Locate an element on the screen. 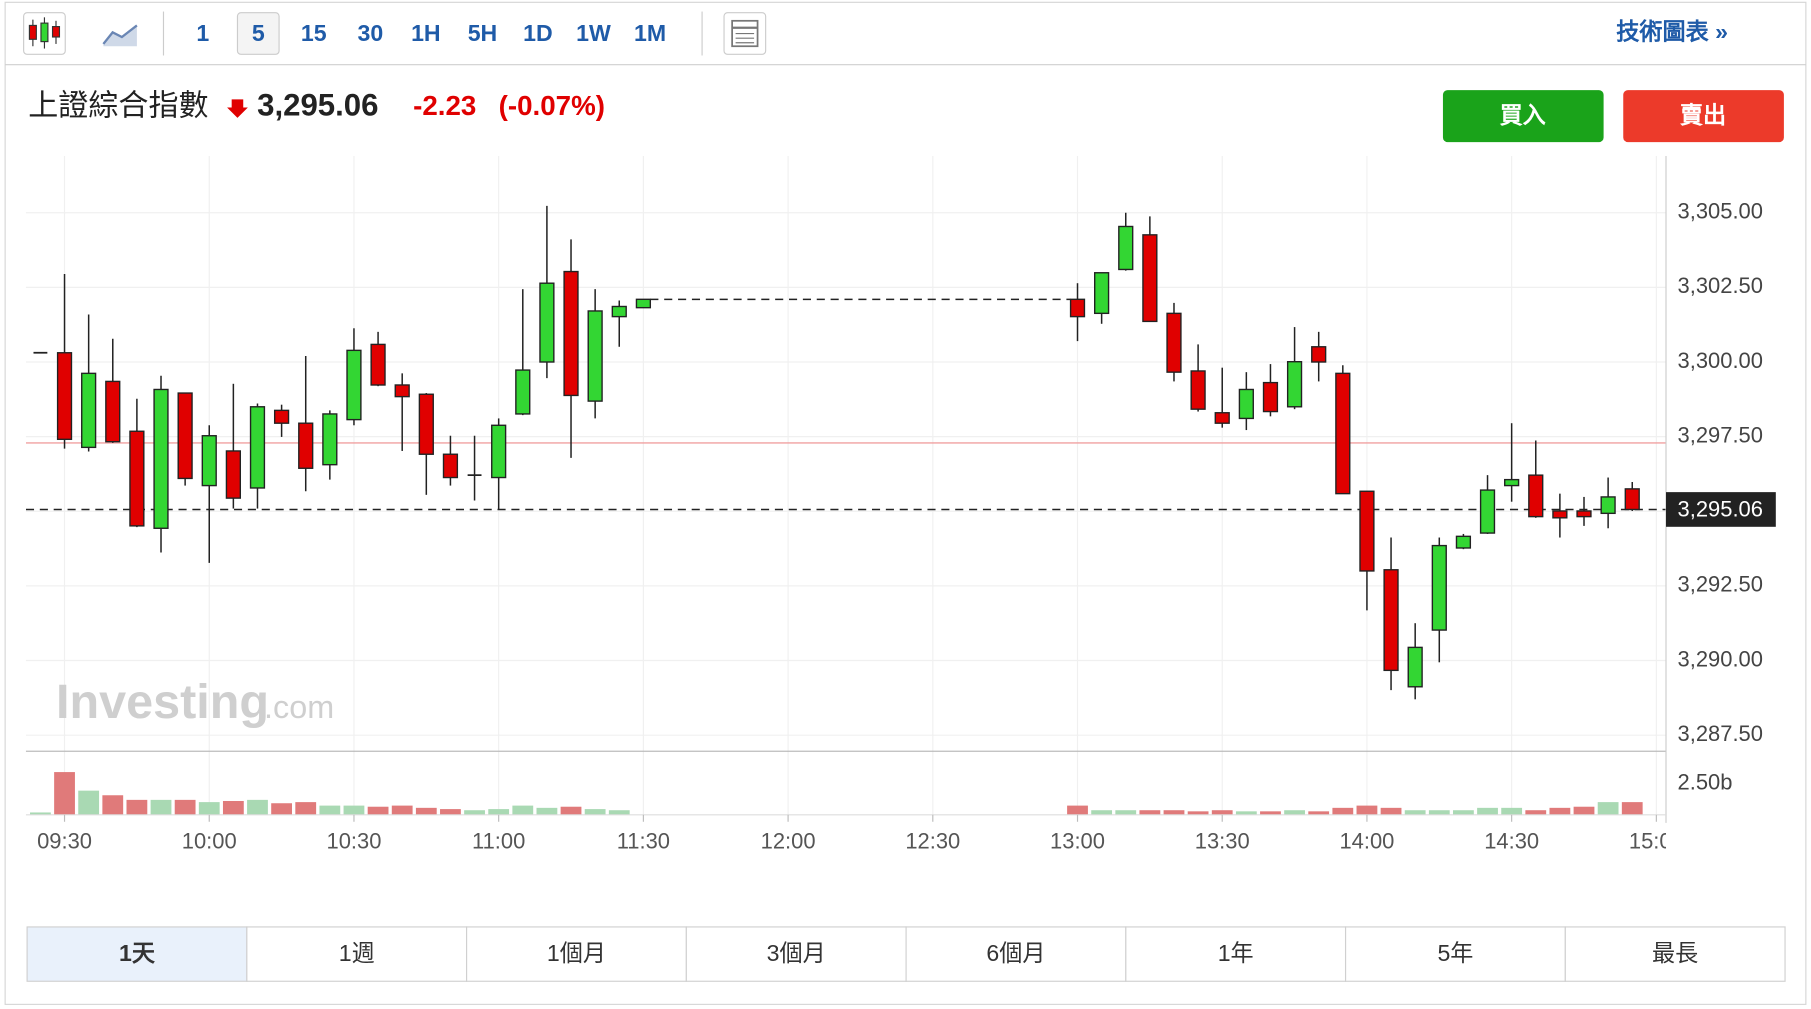  range-tab-label: 最長 is located at coordinates (1675, 953).